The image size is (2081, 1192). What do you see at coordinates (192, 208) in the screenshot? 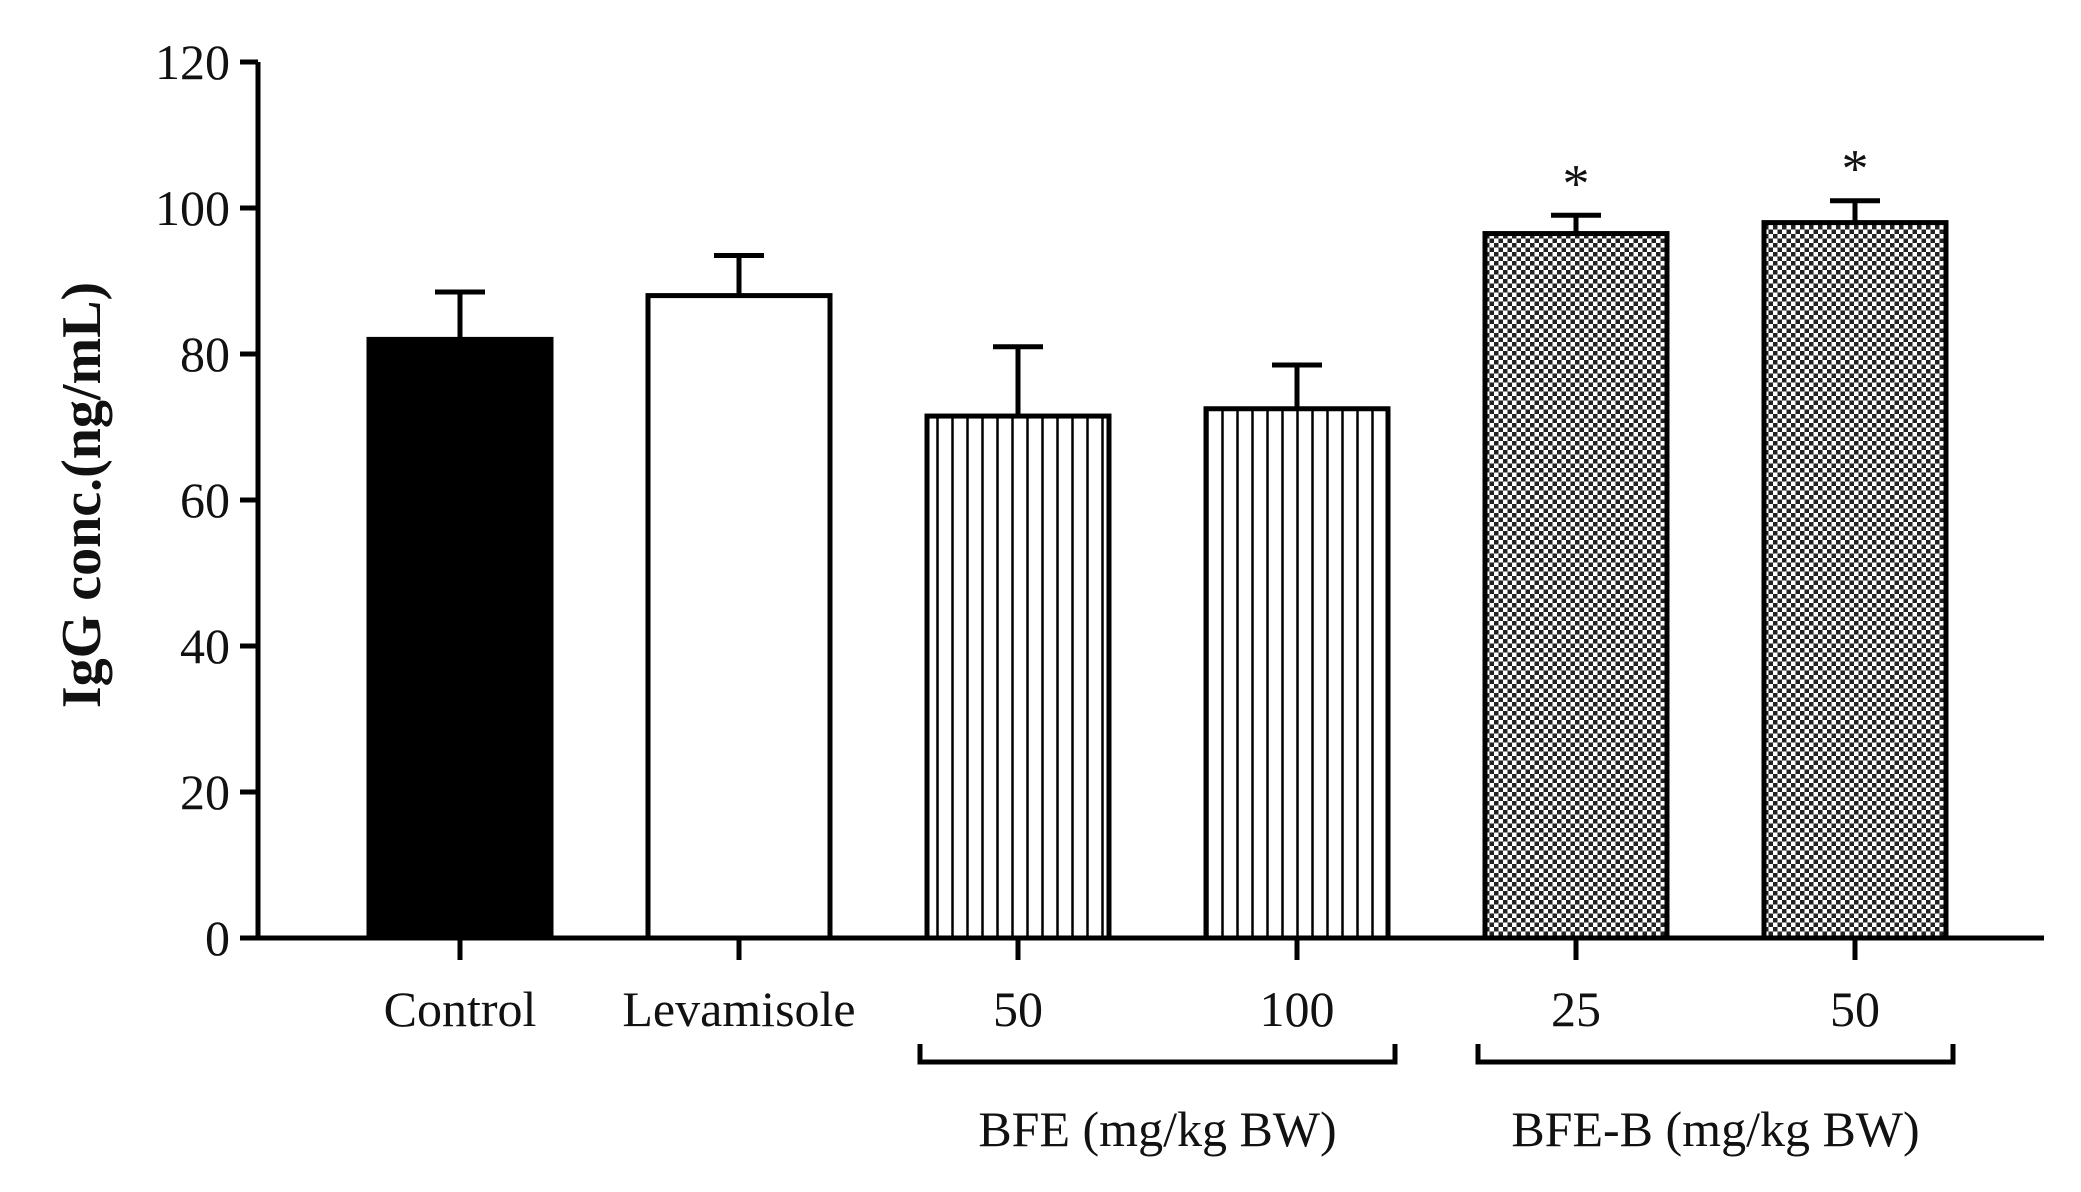
I see `y-tick-label: 100` at bounding box center [192, 208].